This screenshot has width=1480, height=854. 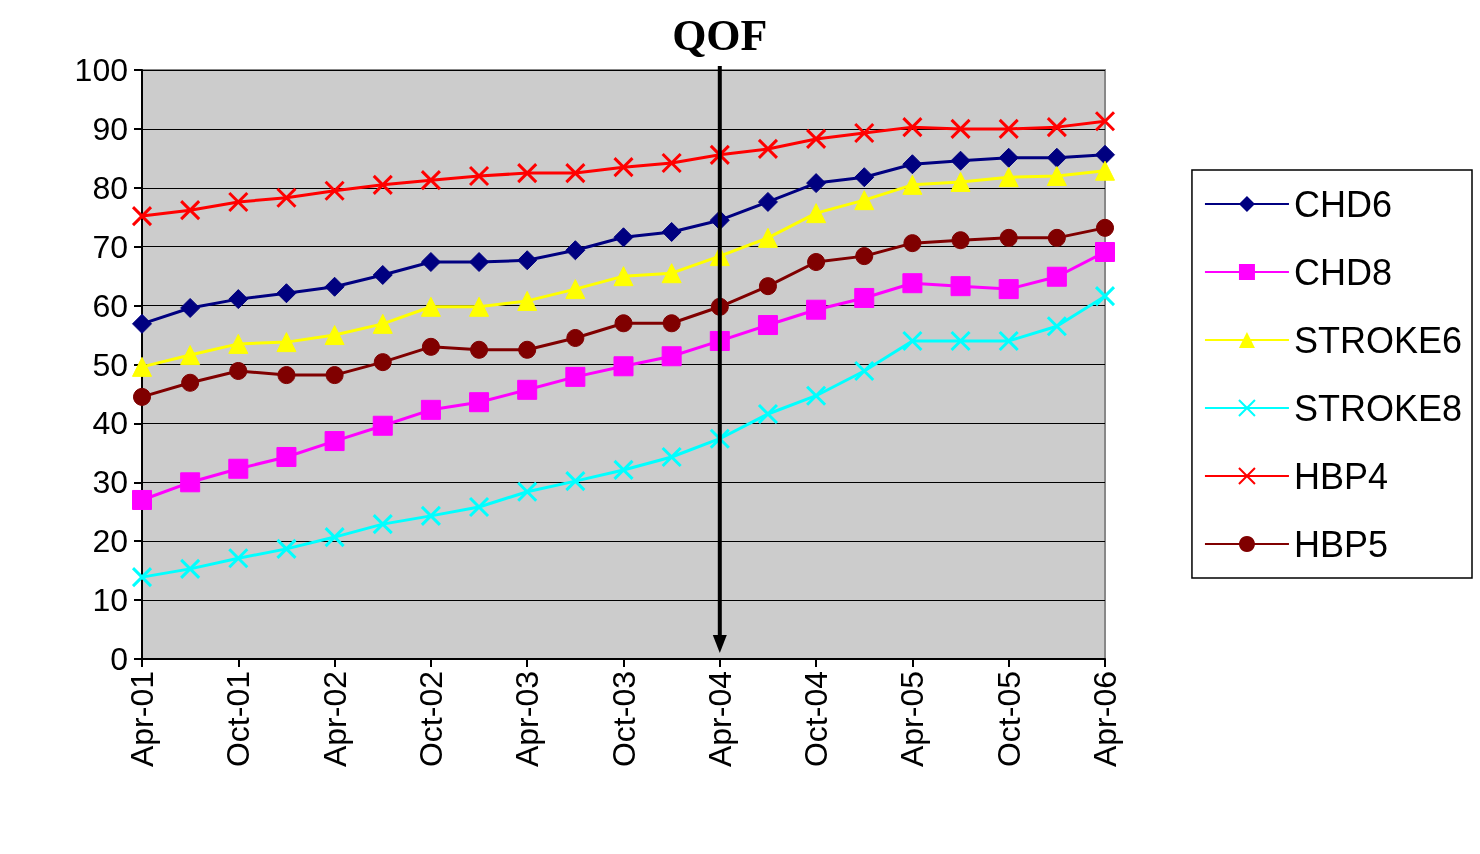 I want to click on y-tick-label: 10, so click(x=110, y=600).